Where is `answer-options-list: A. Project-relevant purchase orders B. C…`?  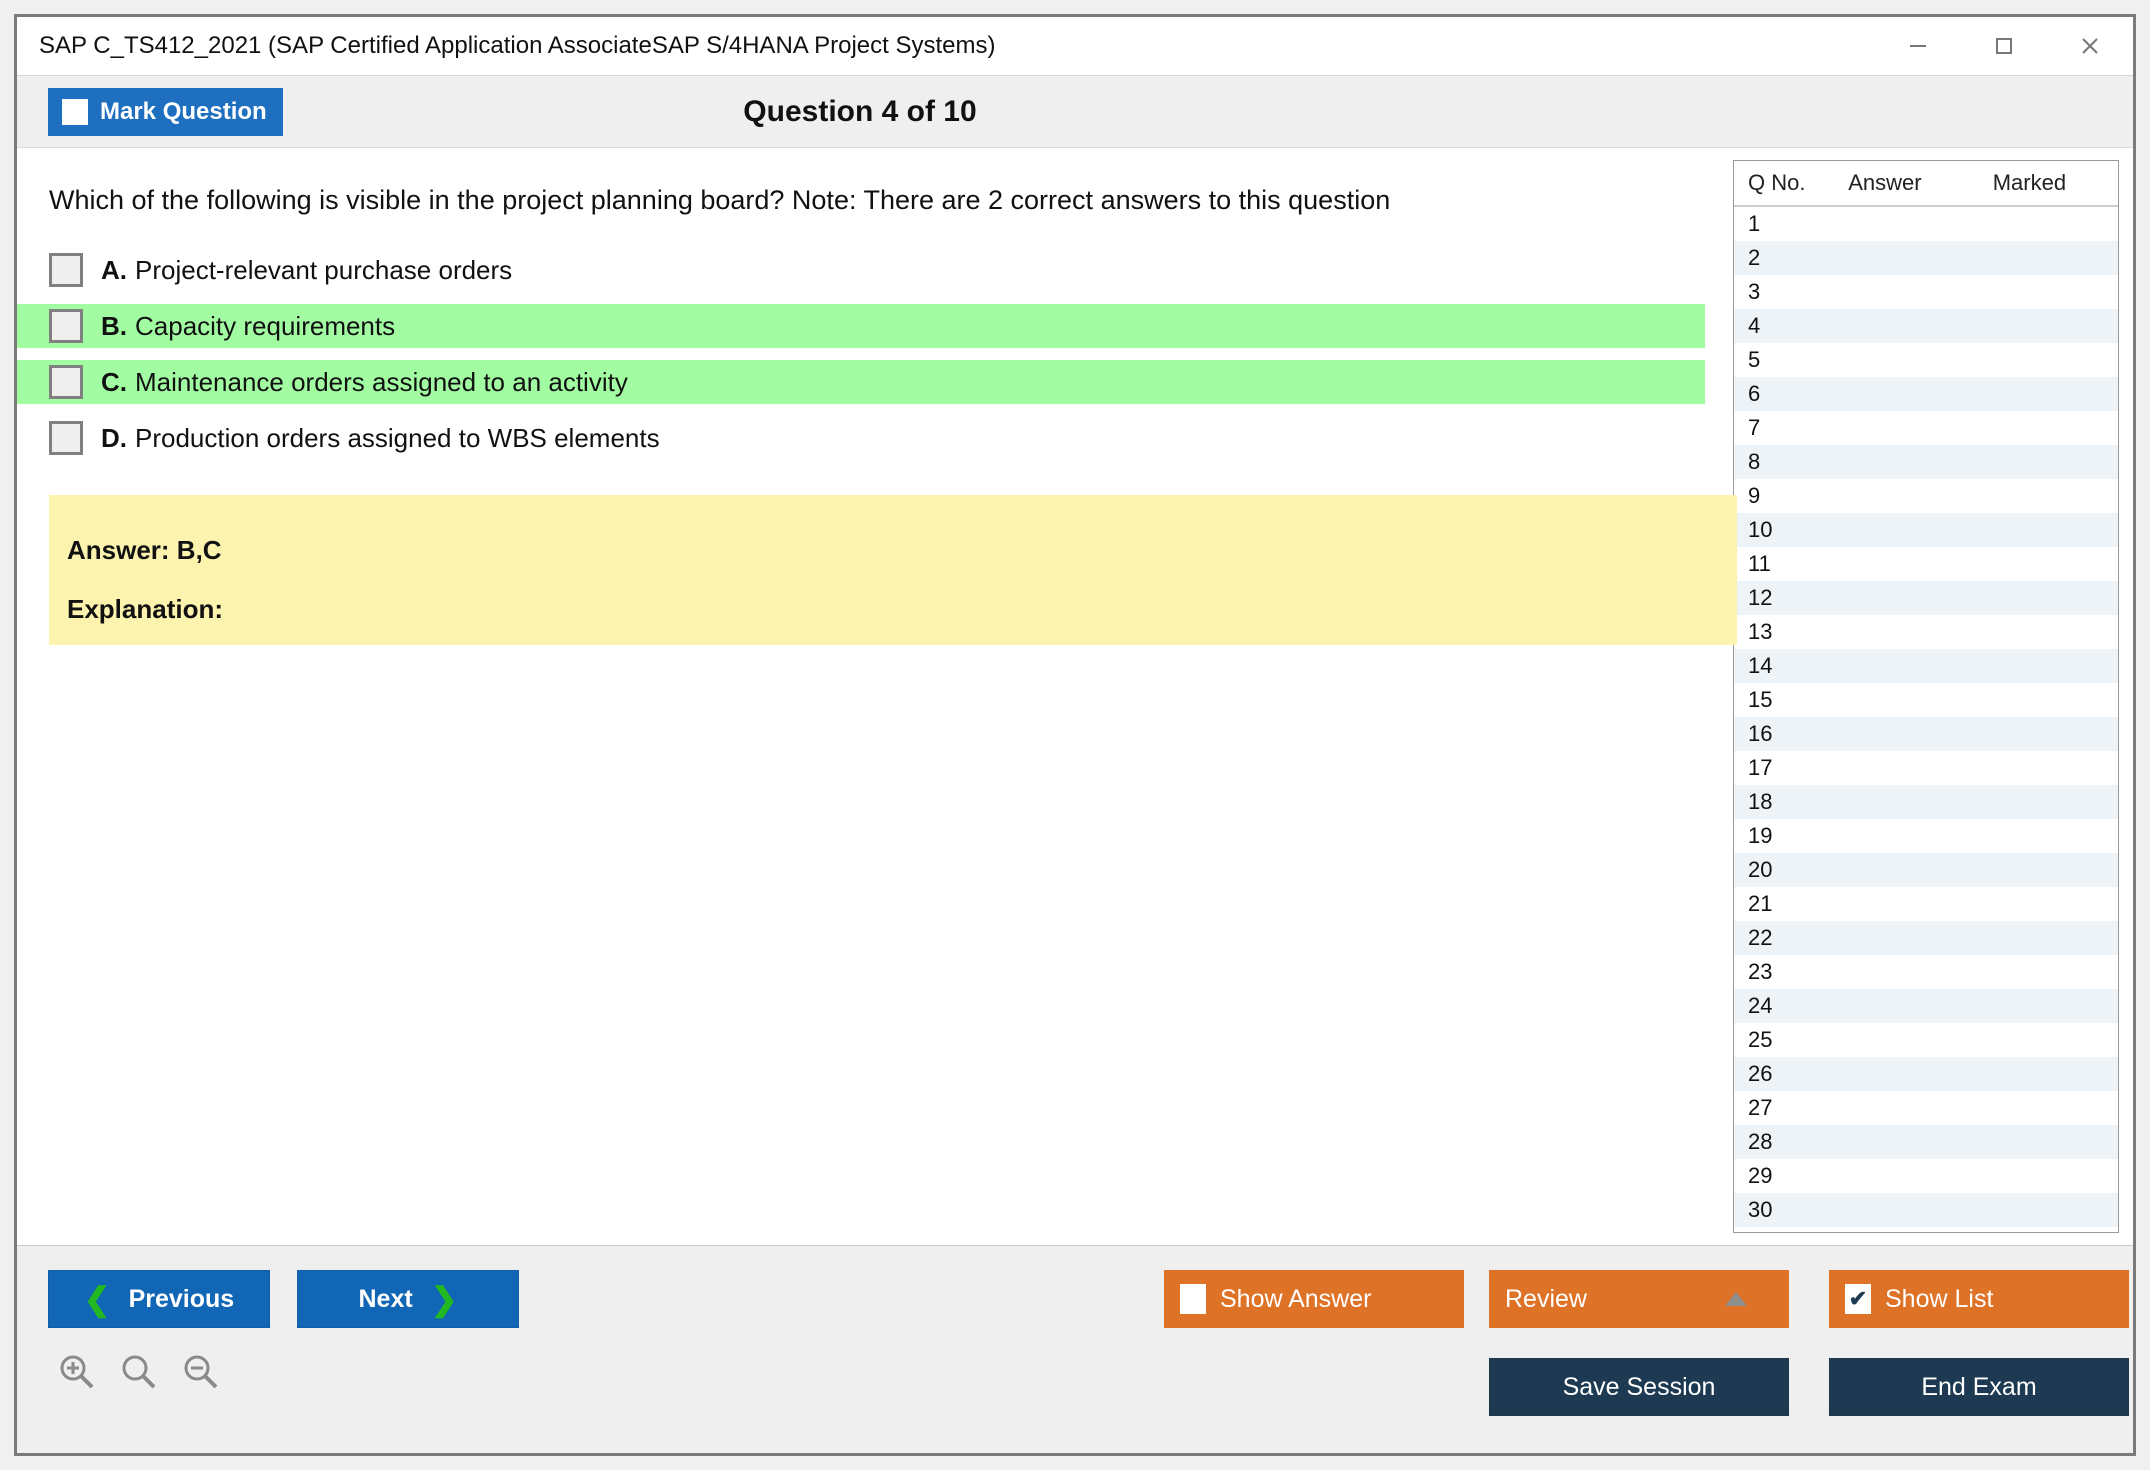
answer-options-list: A. Project-relevant purchase orders B. C… is located at coordinates (875, 354).